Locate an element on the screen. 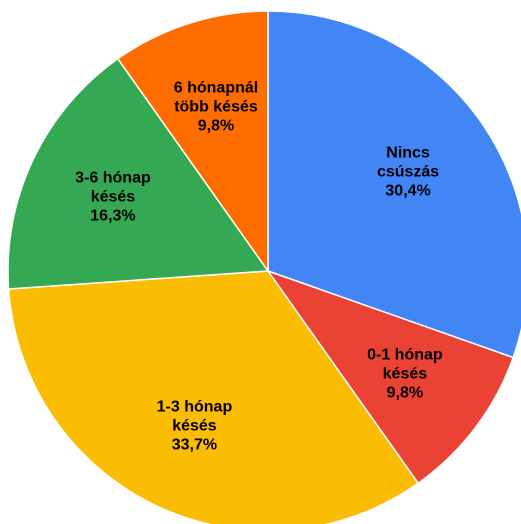 The width and height of the screenshot is (521, 524). slice-label: 3-6 hónap késés 16,3% is located at coordinates (113, 197).